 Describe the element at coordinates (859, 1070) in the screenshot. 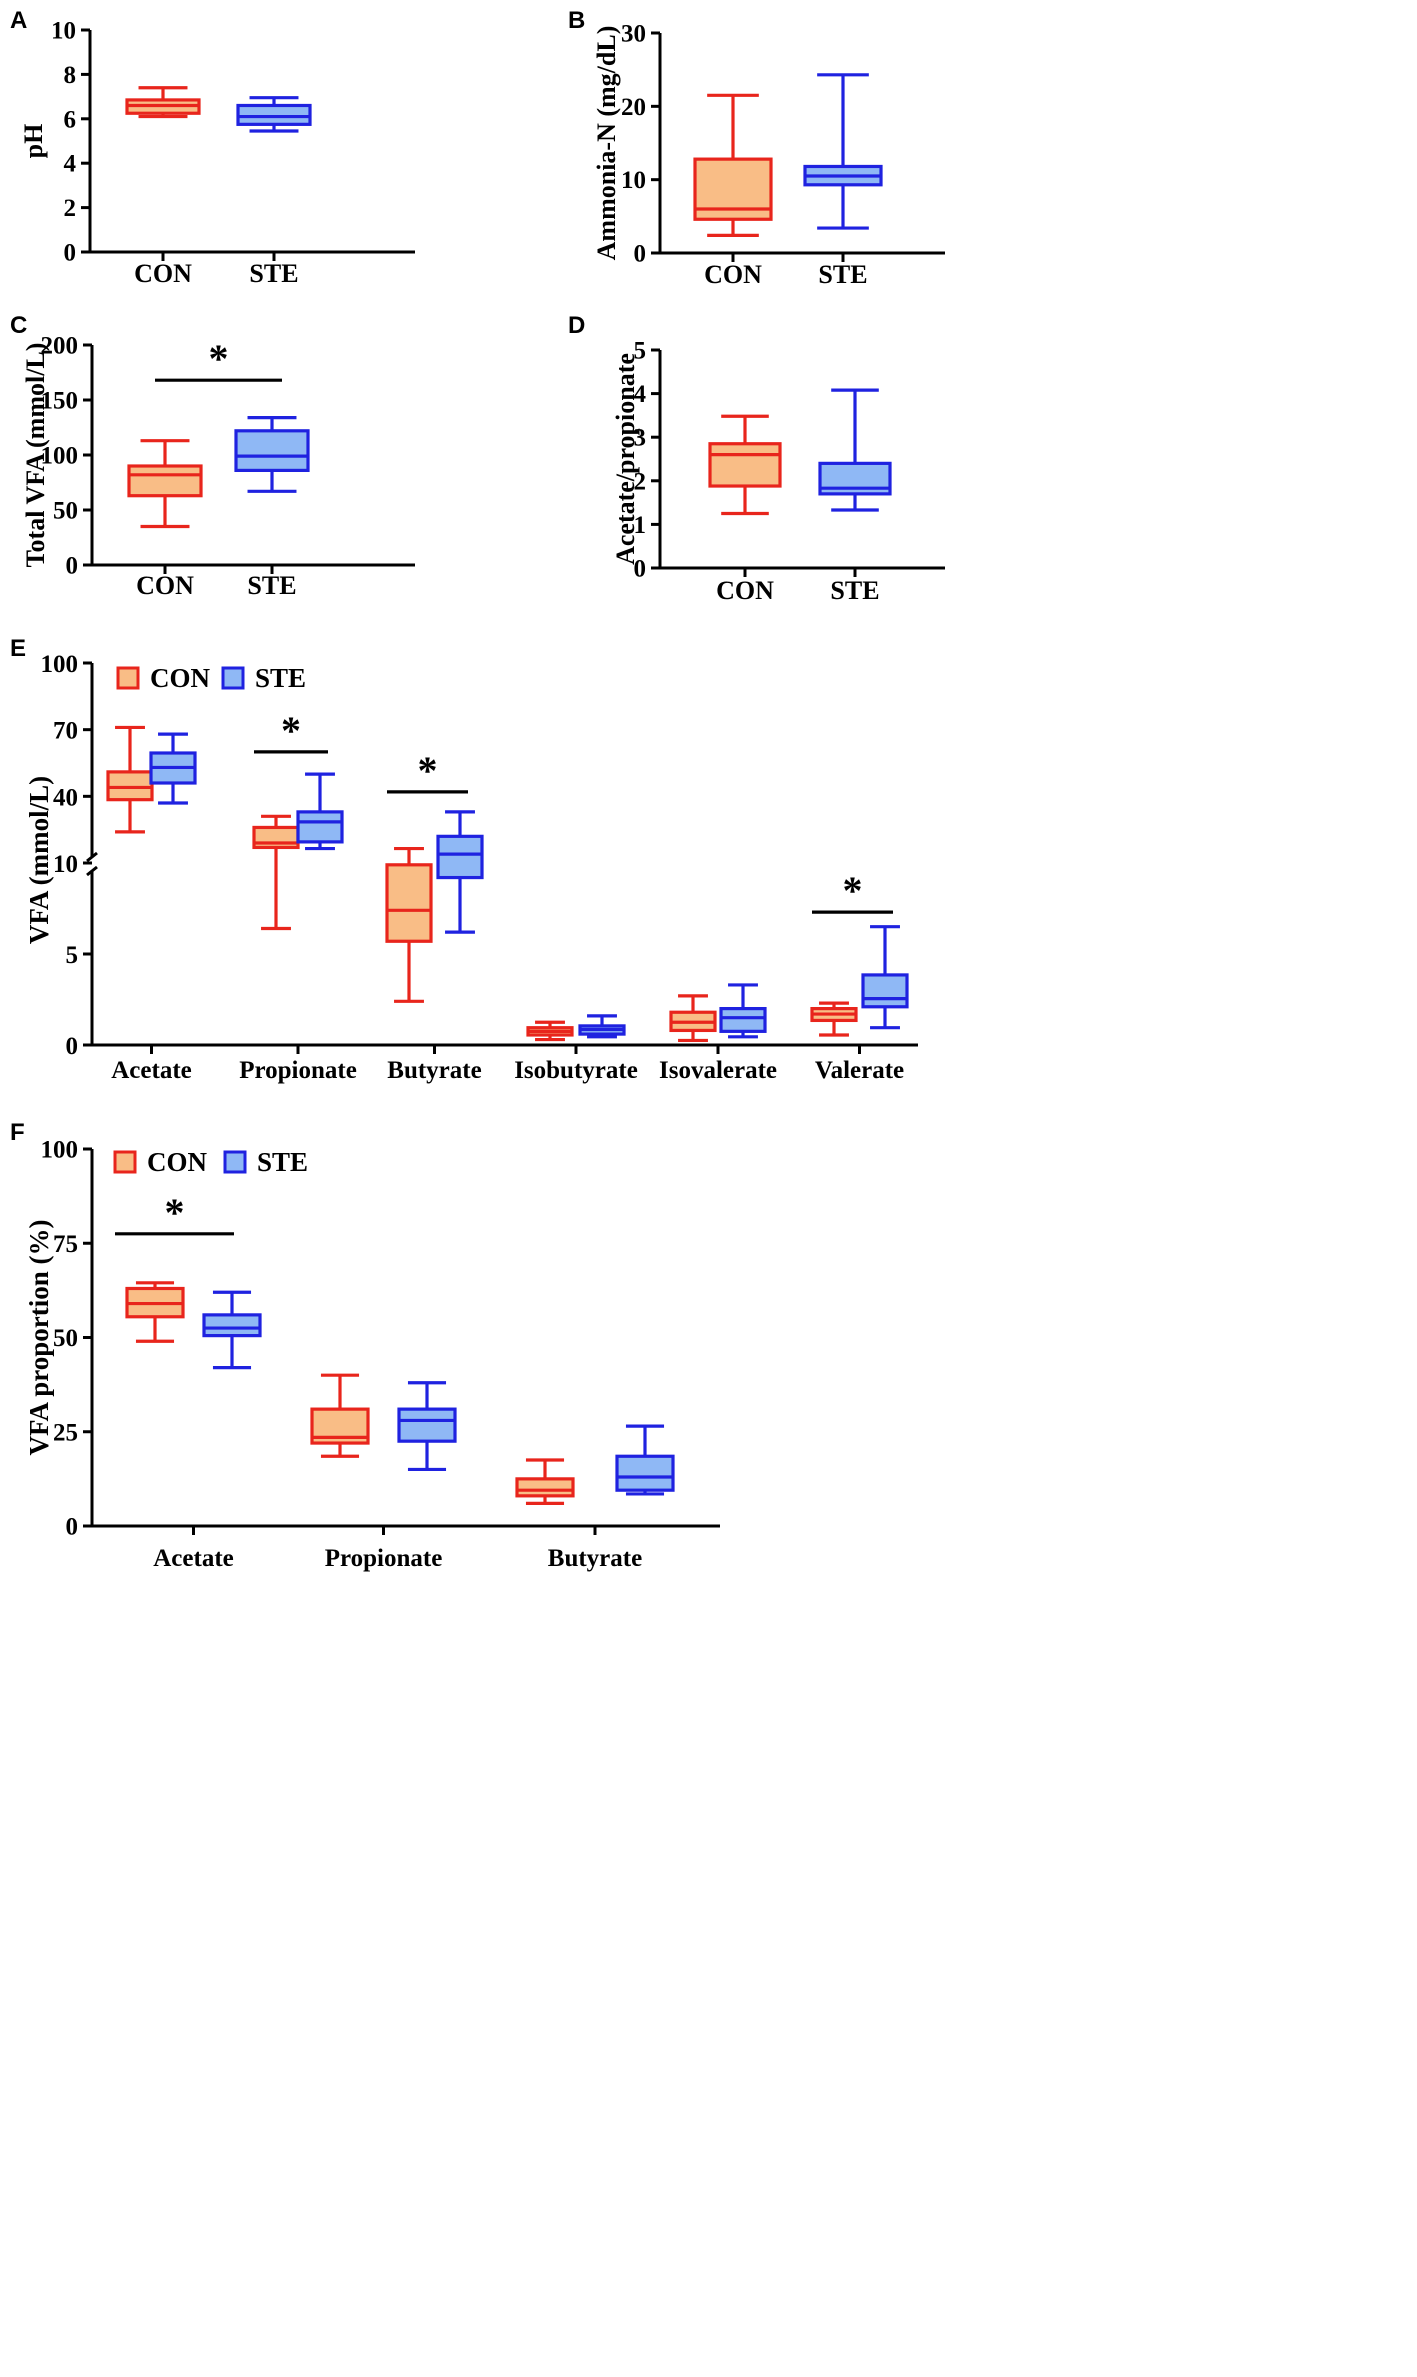

I see `x-category-label: Valerate` at that location.